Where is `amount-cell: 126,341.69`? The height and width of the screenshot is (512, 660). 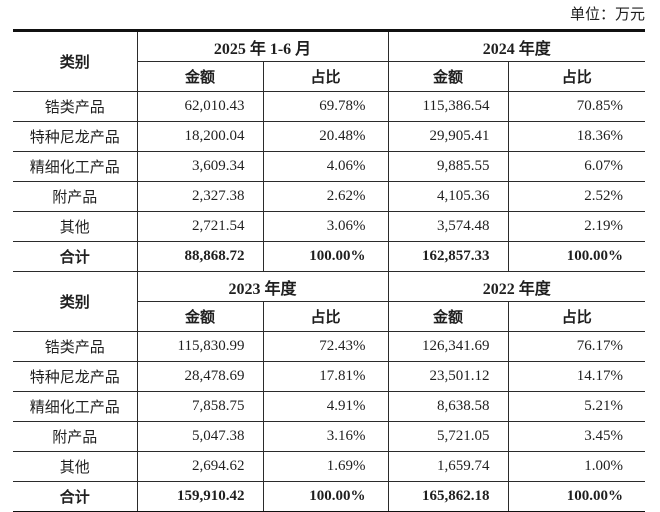 amount-cell: 126,341.69 is located at coordinates (448, 346).